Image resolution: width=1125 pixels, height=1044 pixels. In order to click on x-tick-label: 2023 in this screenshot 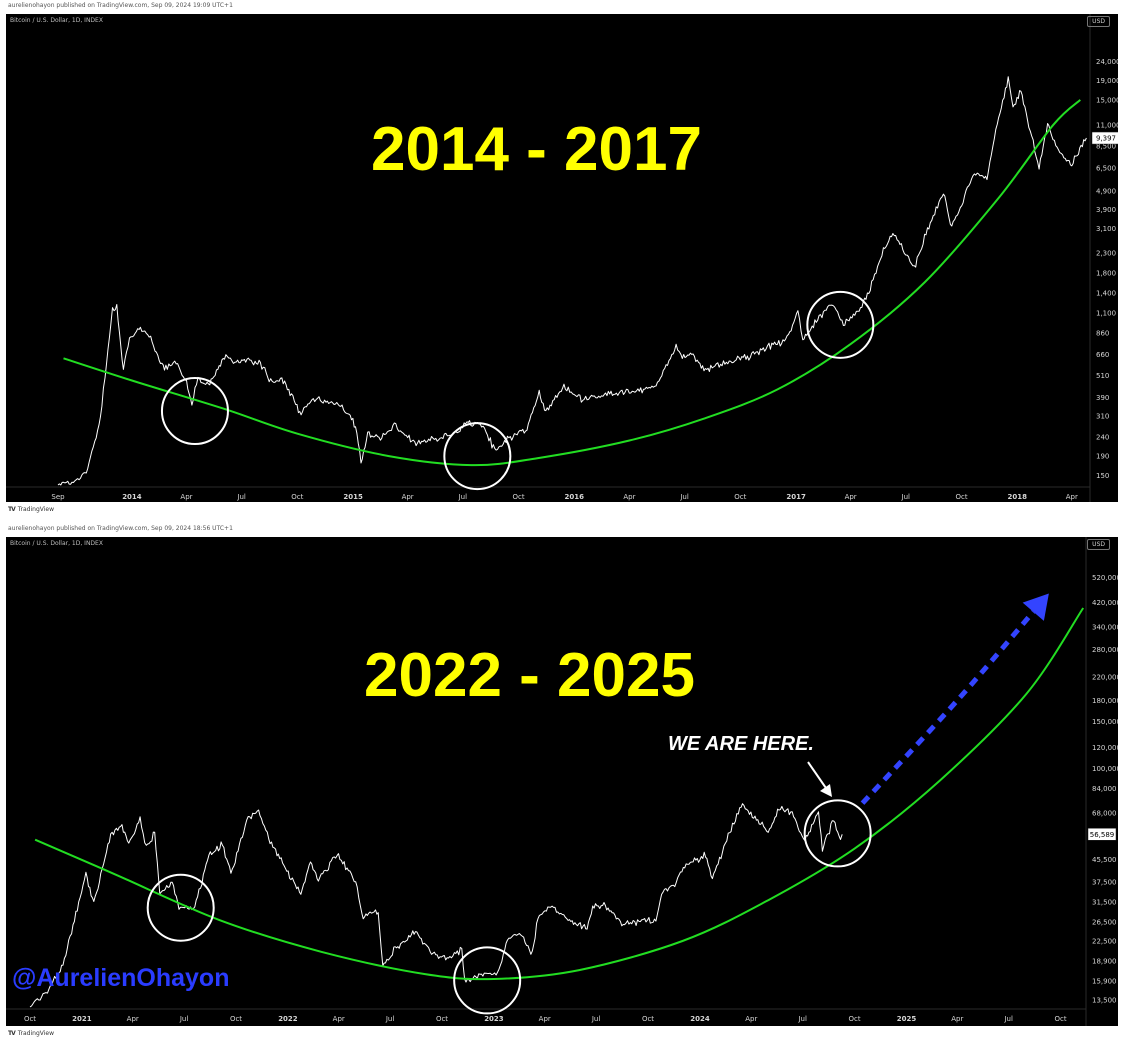, I will do `click(494, 1019)`.